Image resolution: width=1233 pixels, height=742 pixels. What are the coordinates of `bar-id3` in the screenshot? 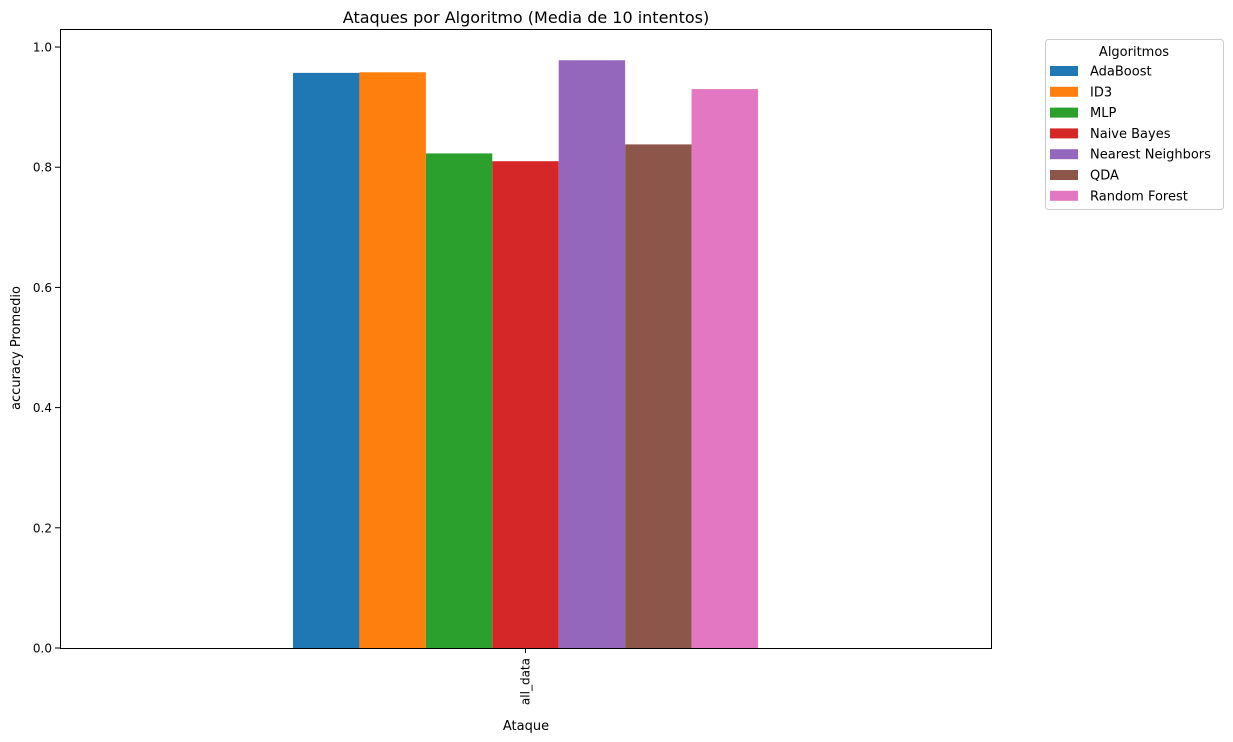 It's located at (392, 360).